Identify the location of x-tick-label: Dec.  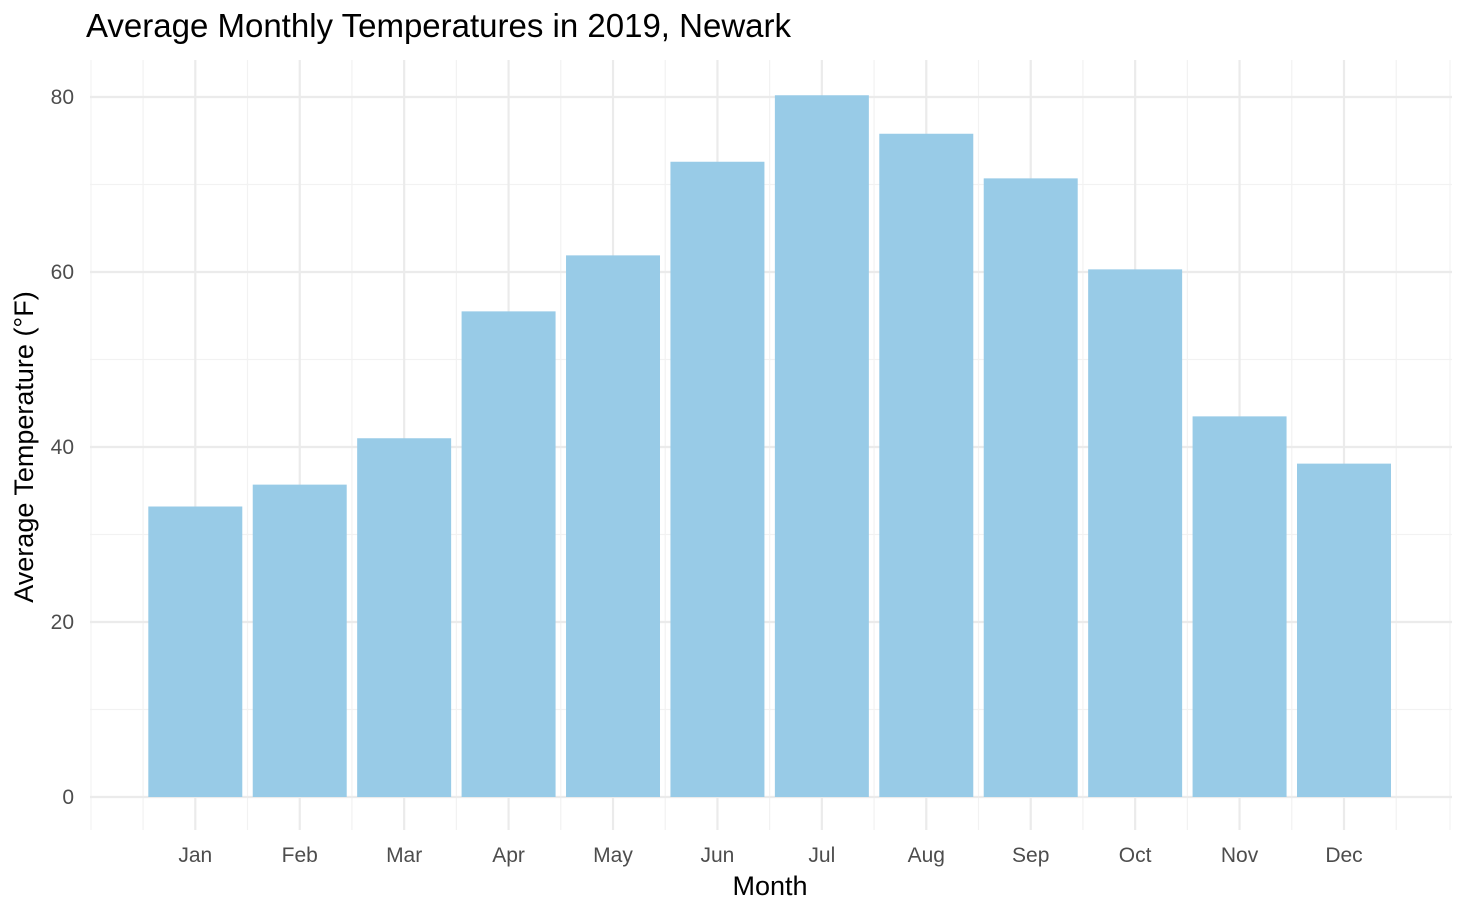
(1343, 855).